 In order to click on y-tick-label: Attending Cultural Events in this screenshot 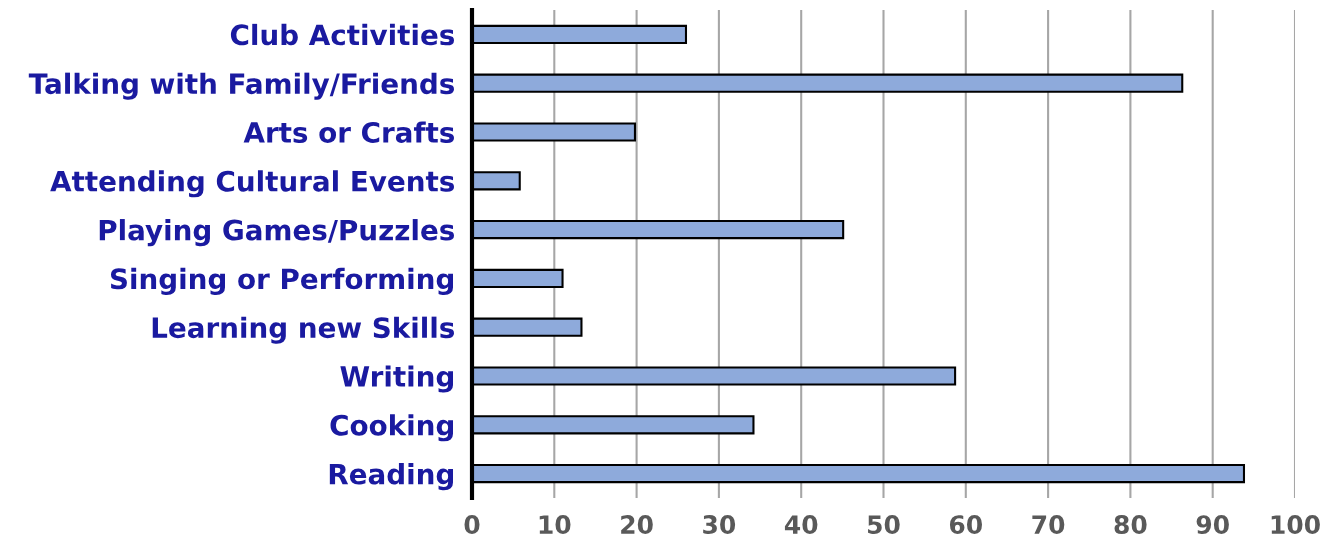, I will do `click(252, 184)`.